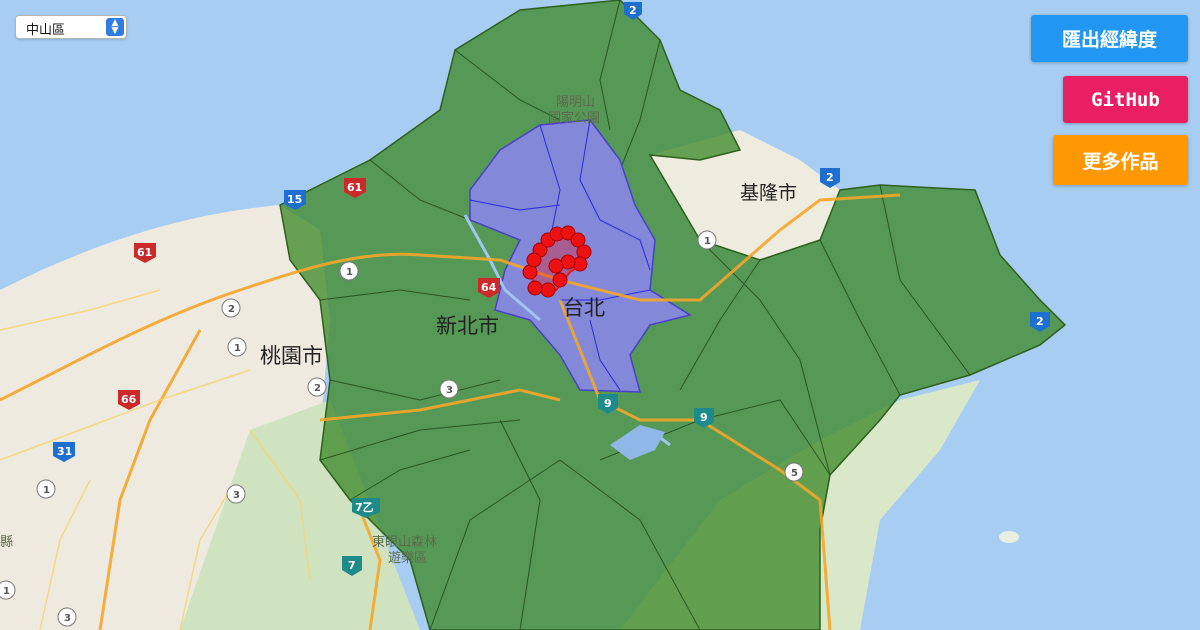 The width and height of the screenshot is (1200, 630). Describe the element at coordinates (1125, 99) in the screenshot. I see `github-button: GitHub` at that location.